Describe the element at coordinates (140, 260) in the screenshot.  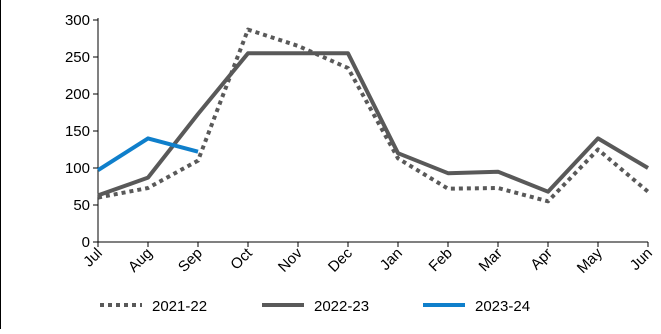
I see `x-tick-label: Aug` at that location.